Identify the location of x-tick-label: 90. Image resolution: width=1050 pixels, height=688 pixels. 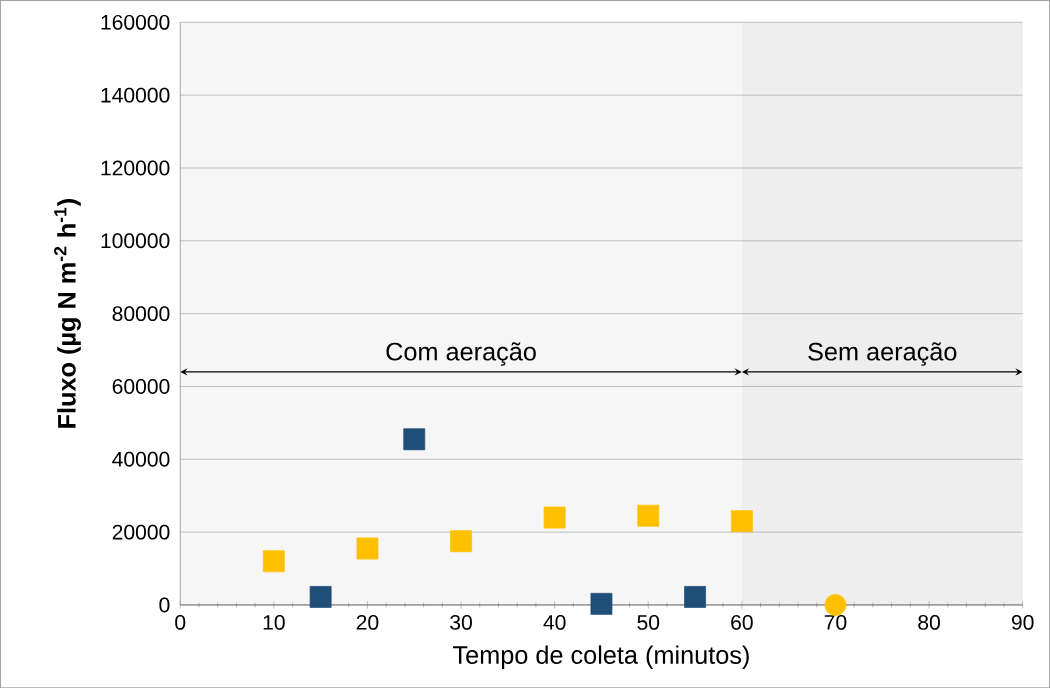
(1022, 622).